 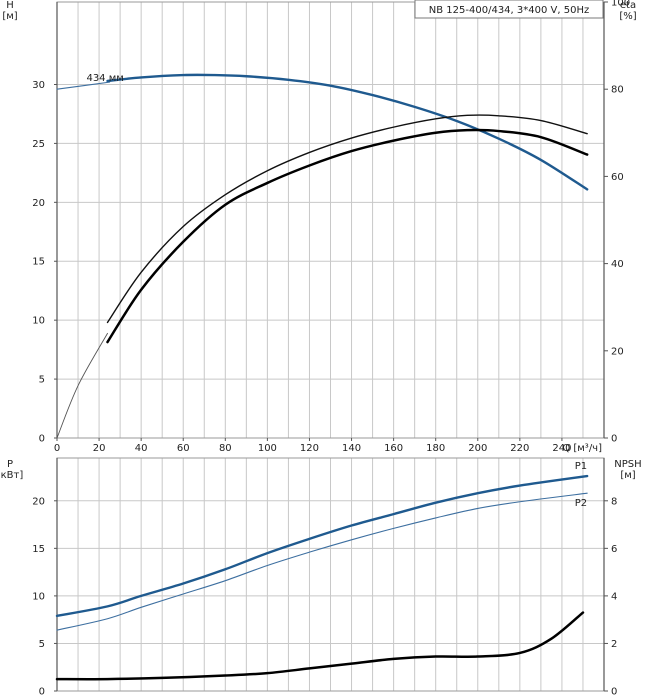 I want to click on y2-tick-label: 4, so click(x=614, y=596).